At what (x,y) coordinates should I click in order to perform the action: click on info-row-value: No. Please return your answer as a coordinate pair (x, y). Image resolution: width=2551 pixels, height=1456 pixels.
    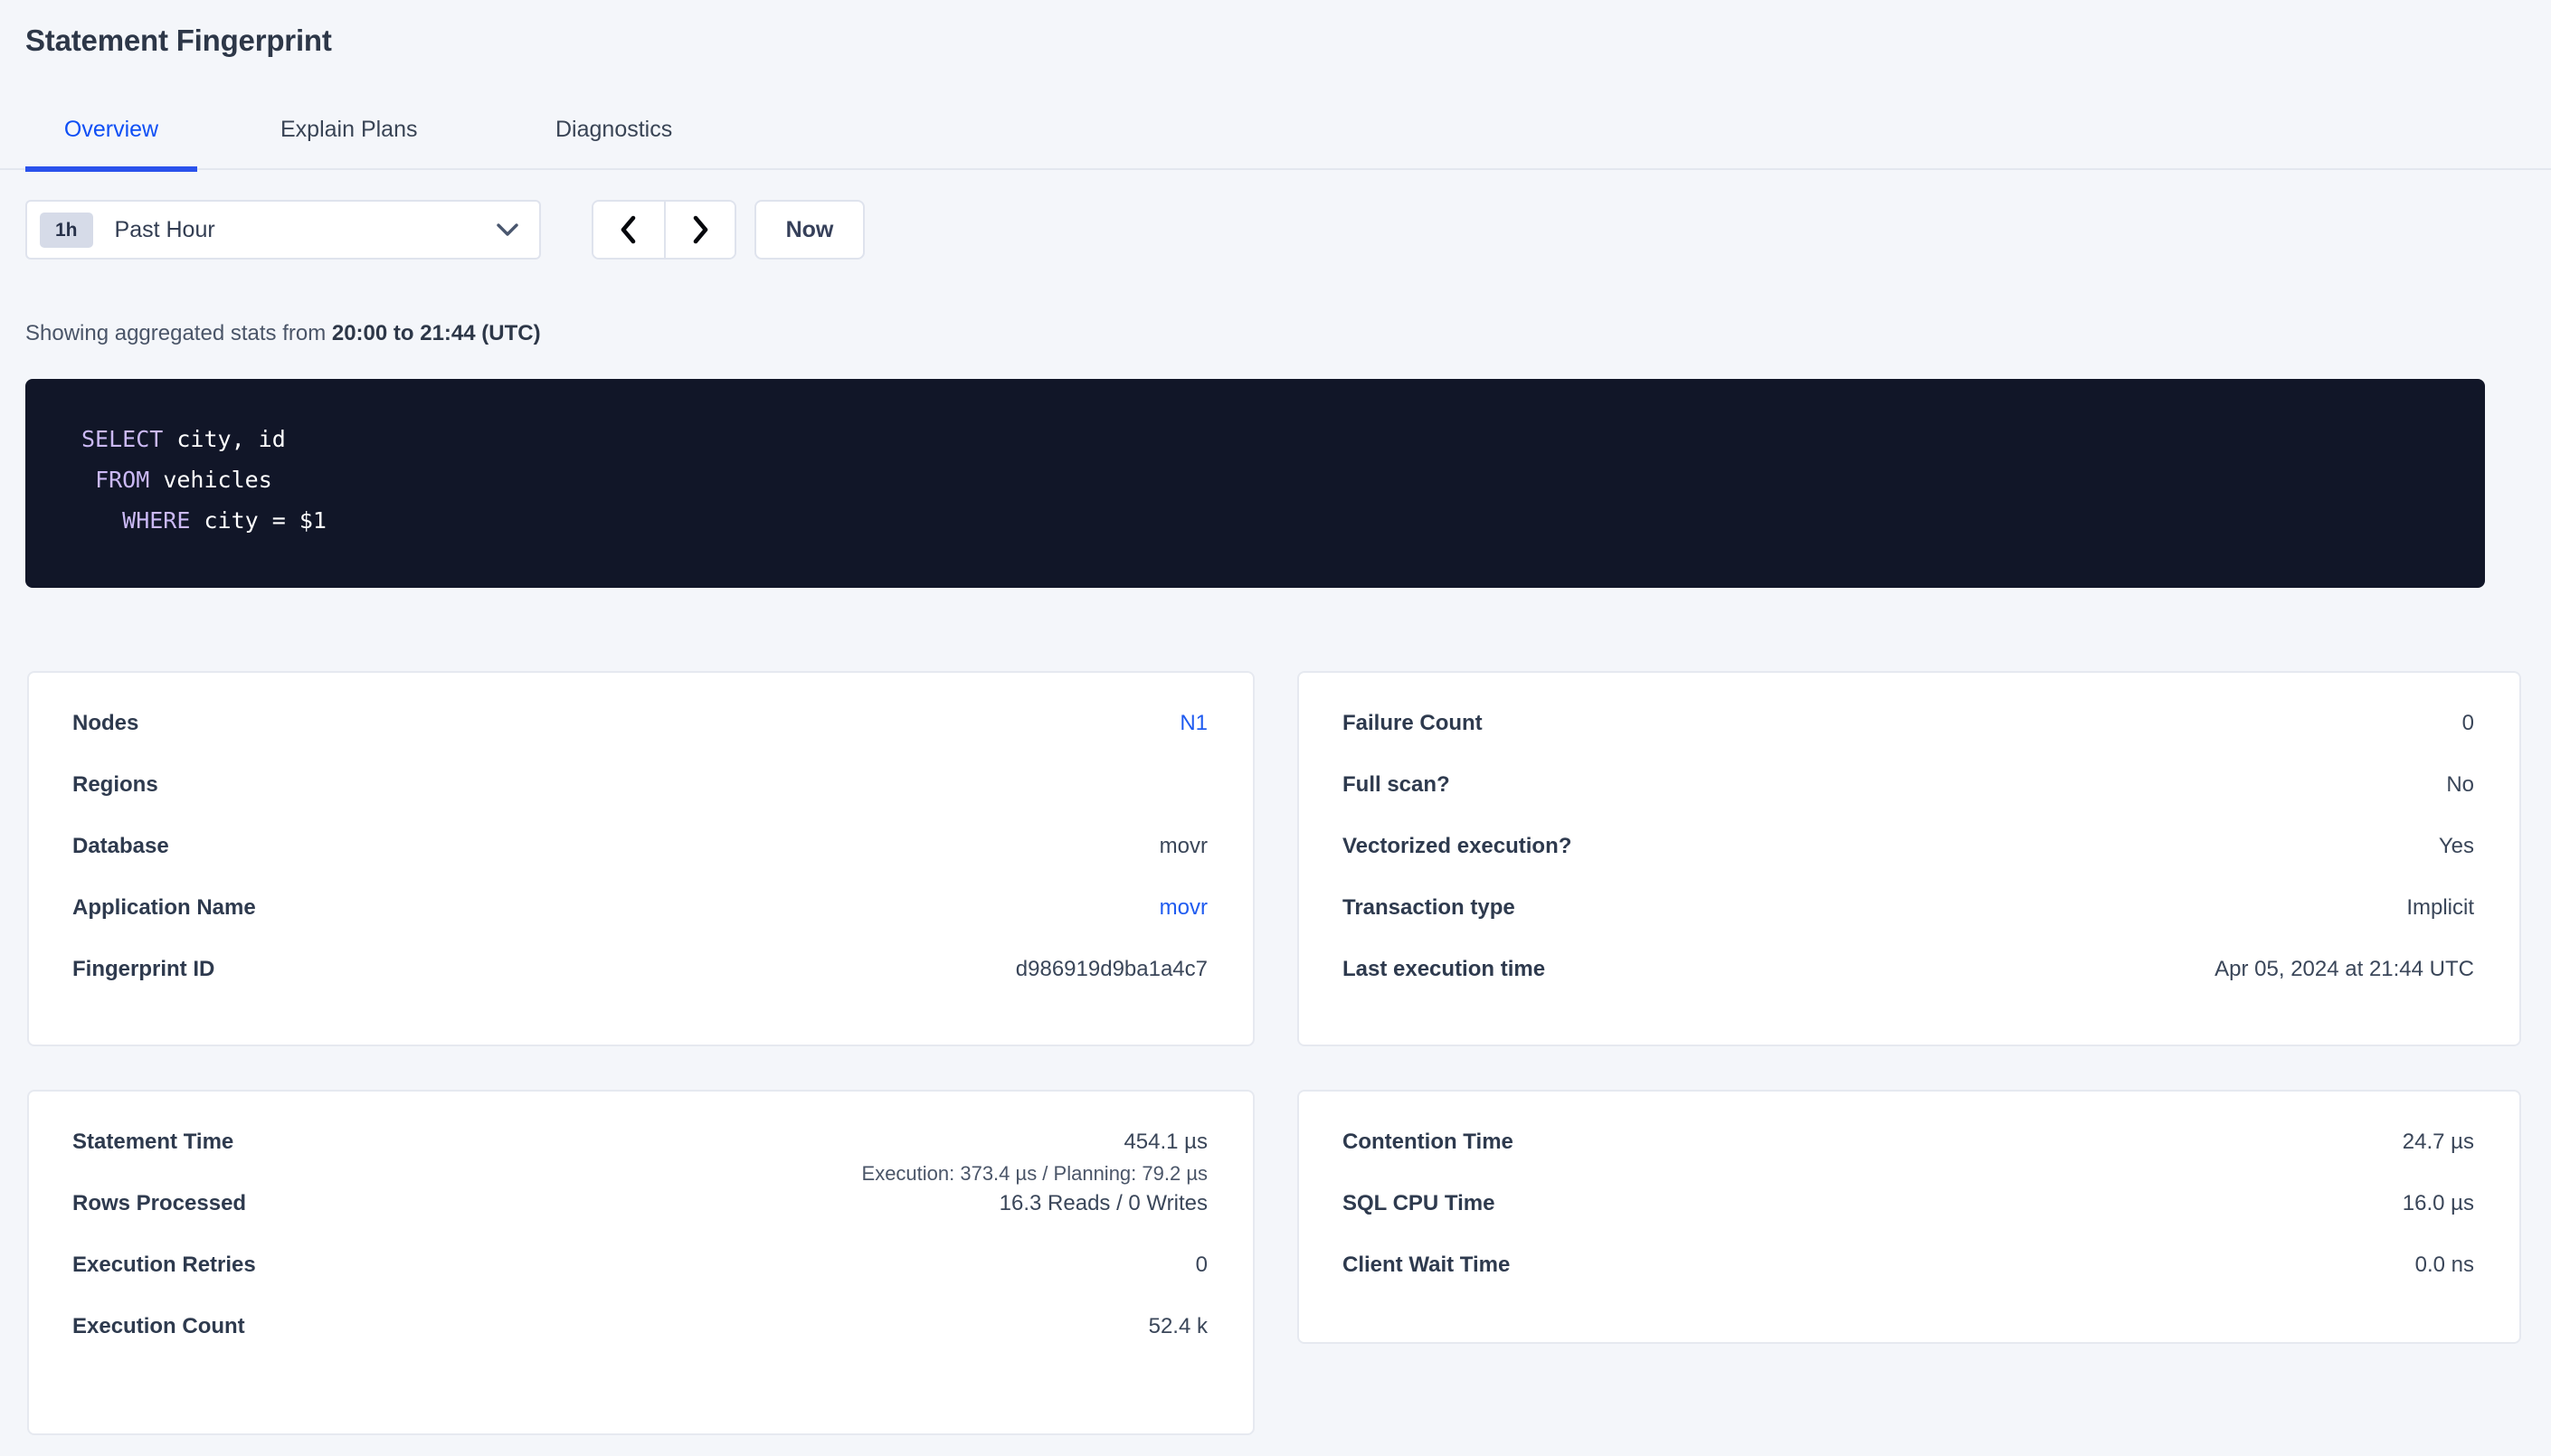
    Looking at the image, I should click on (2460, 784).